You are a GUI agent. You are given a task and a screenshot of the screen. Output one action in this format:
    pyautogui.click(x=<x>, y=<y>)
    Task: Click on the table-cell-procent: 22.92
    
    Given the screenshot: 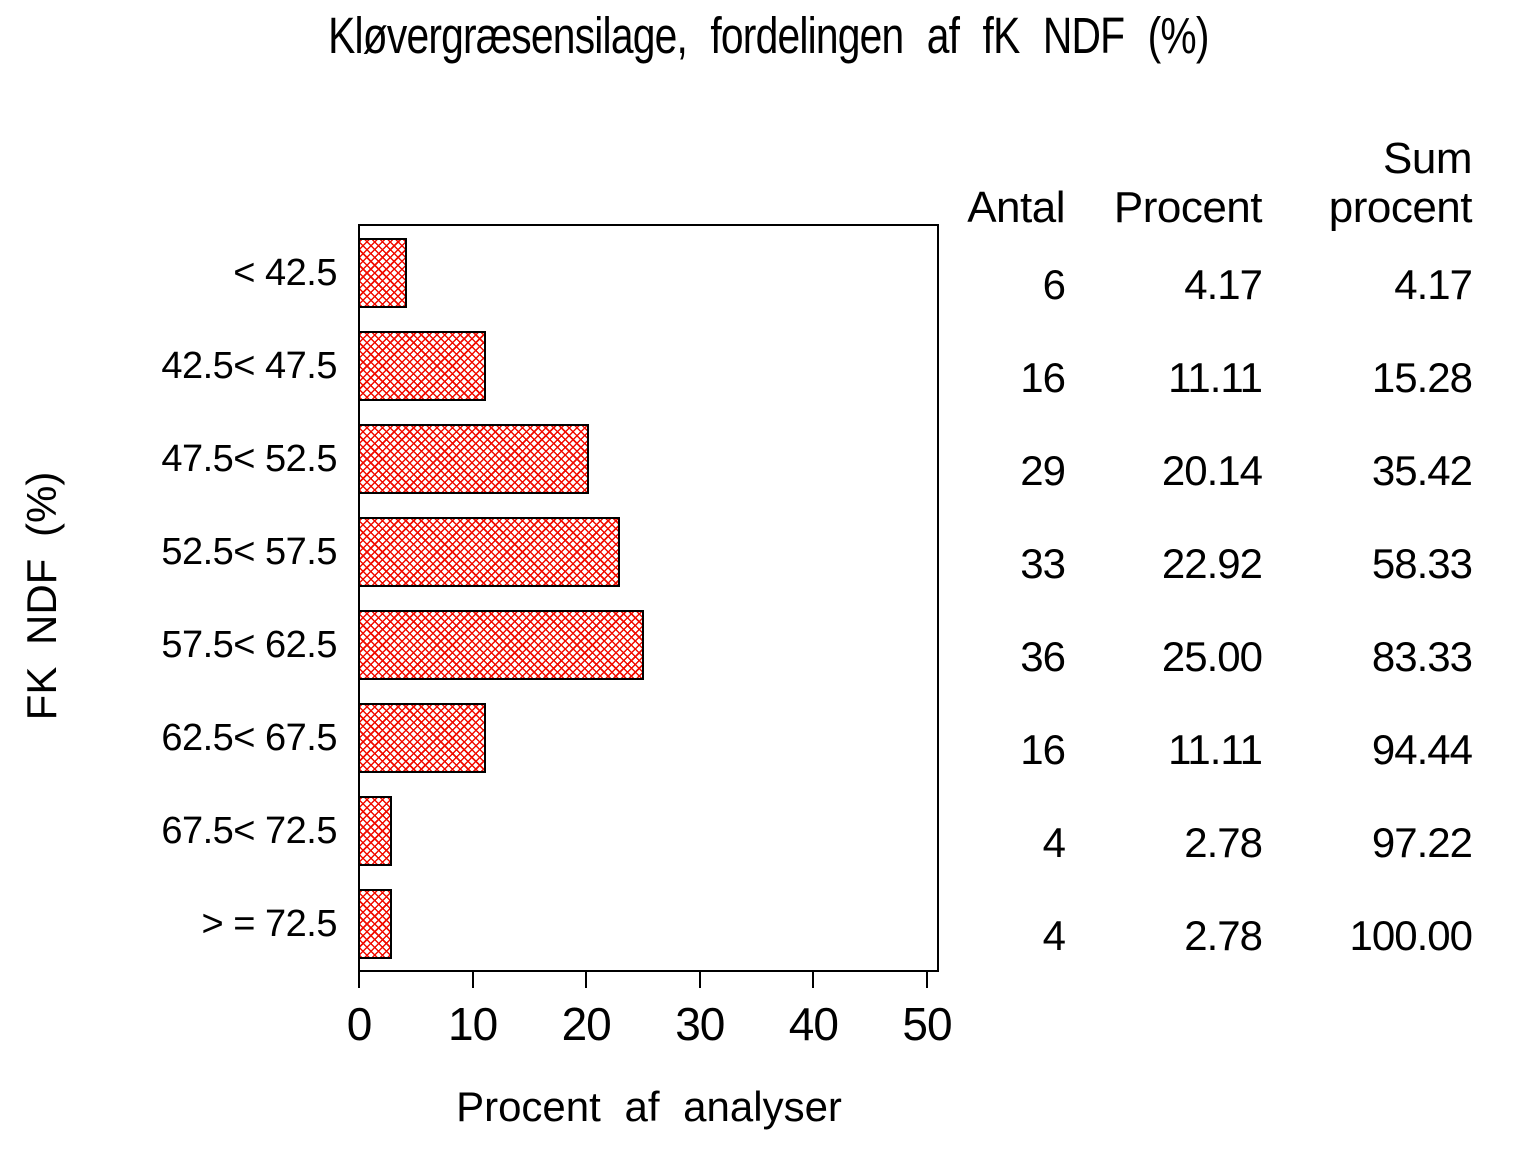 What is the action you would take?
    pyautogui.click(x=1212, y=563)
    